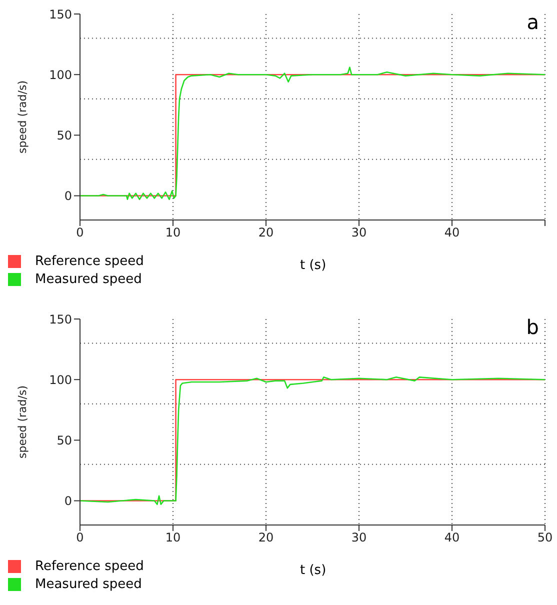  Describe the element at coordinates (532, 22) in the screenshot. I see `annotation: a` at that location.